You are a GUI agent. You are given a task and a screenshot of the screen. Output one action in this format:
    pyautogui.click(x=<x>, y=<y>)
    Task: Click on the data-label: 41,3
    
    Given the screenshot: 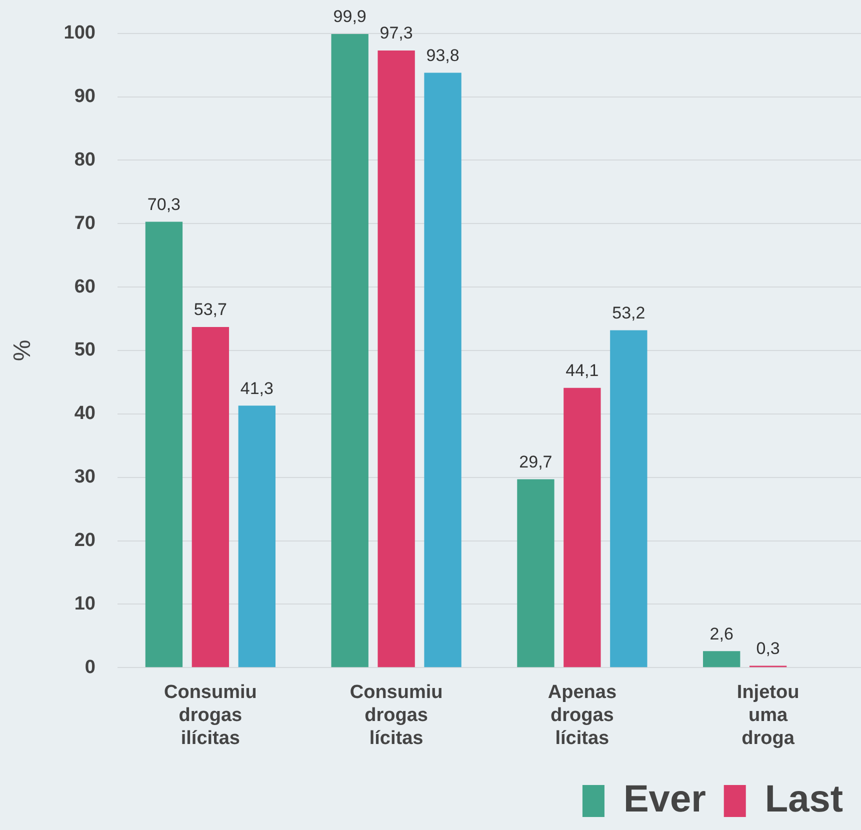 What is the action you would take?
    pyautogui.click(x=257, y=388)
    